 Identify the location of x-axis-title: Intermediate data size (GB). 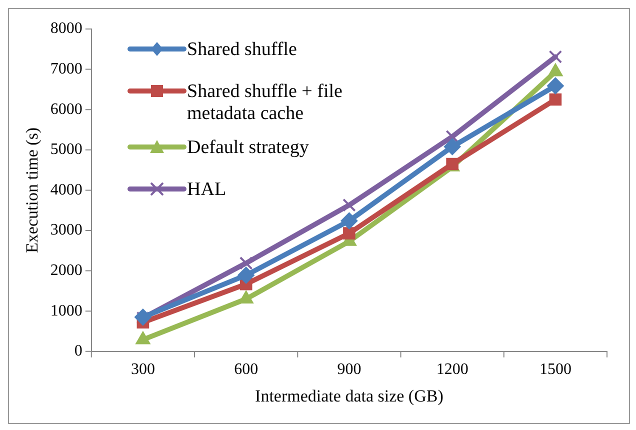
(349, 396).